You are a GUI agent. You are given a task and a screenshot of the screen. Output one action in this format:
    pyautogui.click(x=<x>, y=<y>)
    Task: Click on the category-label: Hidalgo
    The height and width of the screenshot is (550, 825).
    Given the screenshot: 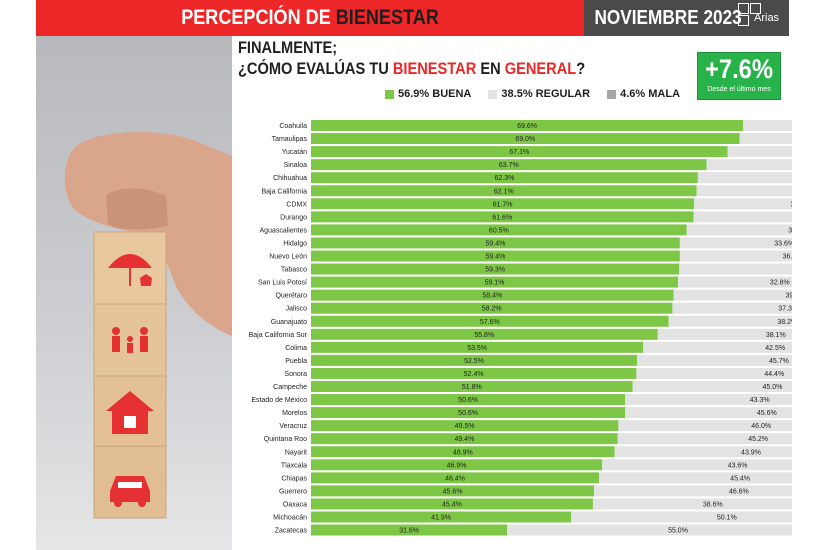 What is the action you would take?
    pyautogui.click(x=295, y=243)
    